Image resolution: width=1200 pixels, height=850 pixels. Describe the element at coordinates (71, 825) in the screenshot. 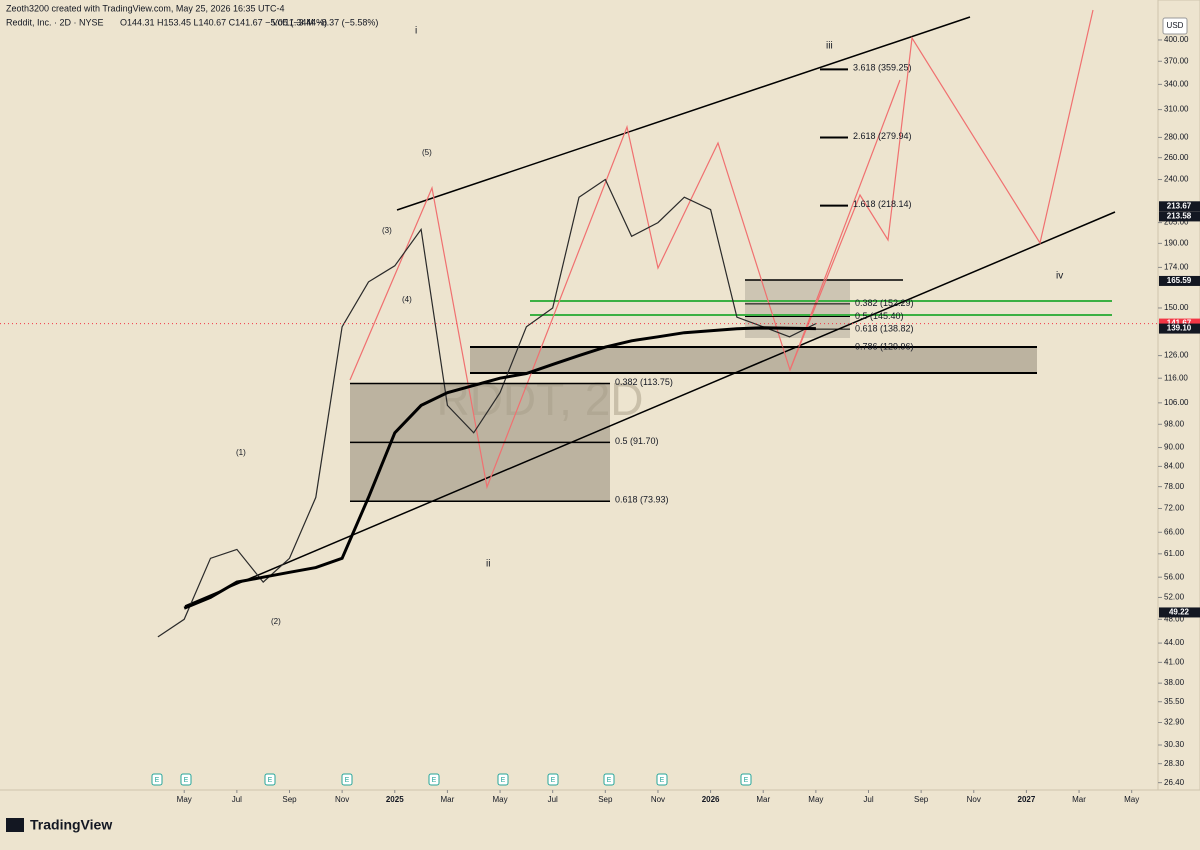

I see `brand: TradingView` at that location.